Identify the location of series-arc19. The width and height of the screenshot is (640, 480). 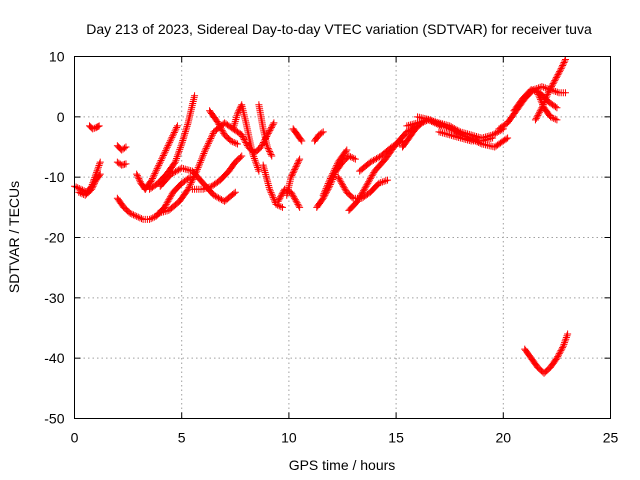
(293, 177).